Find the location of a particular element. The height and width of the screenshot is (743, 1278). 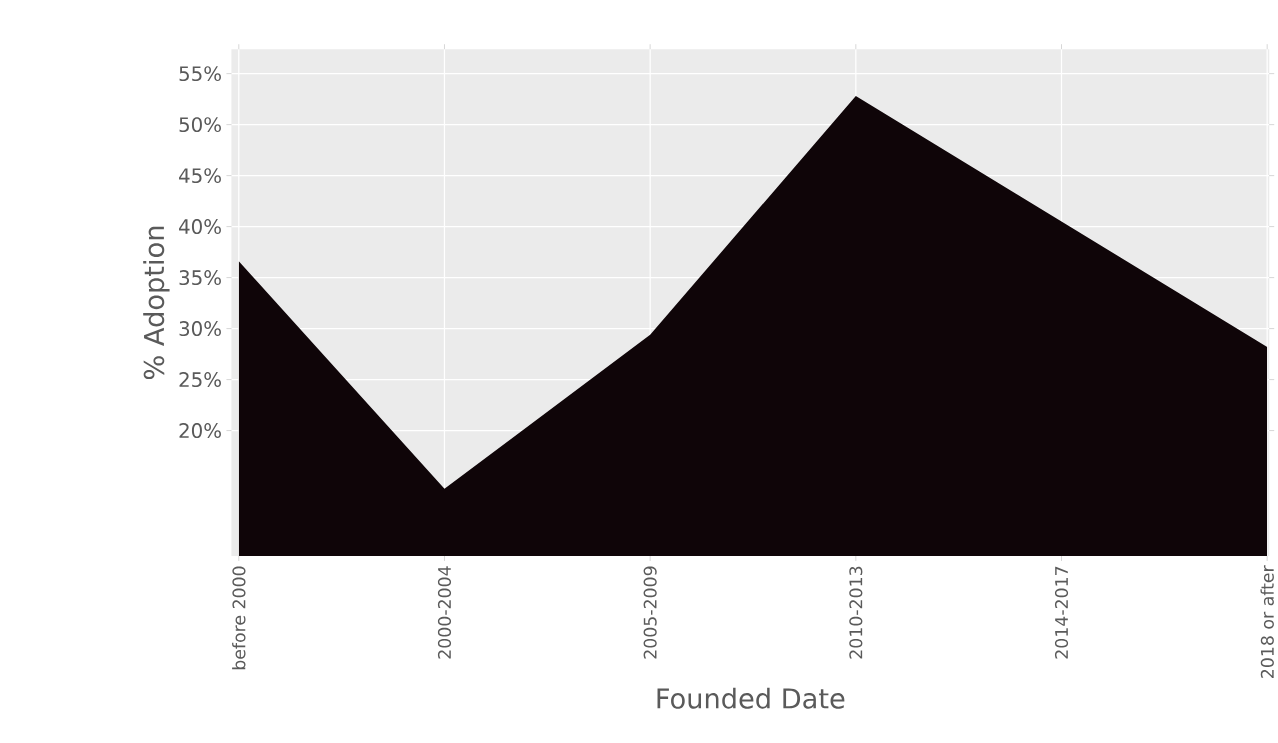

x-axis-title: Founded Date is located at coordinates (751, 698).